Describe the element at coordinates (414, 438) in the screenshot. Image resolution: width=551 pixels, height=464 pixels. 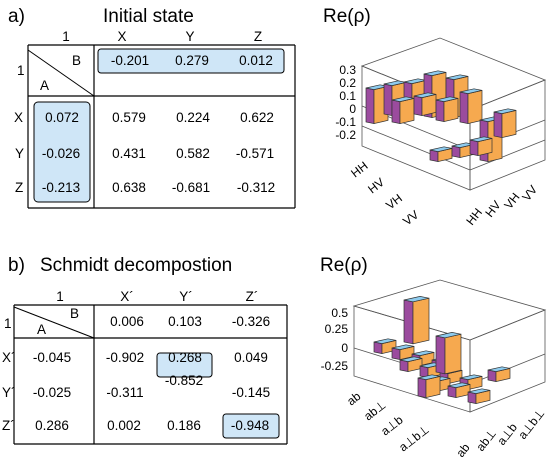
I see `axis-b-left-label: a⊥b⊥` at that location.